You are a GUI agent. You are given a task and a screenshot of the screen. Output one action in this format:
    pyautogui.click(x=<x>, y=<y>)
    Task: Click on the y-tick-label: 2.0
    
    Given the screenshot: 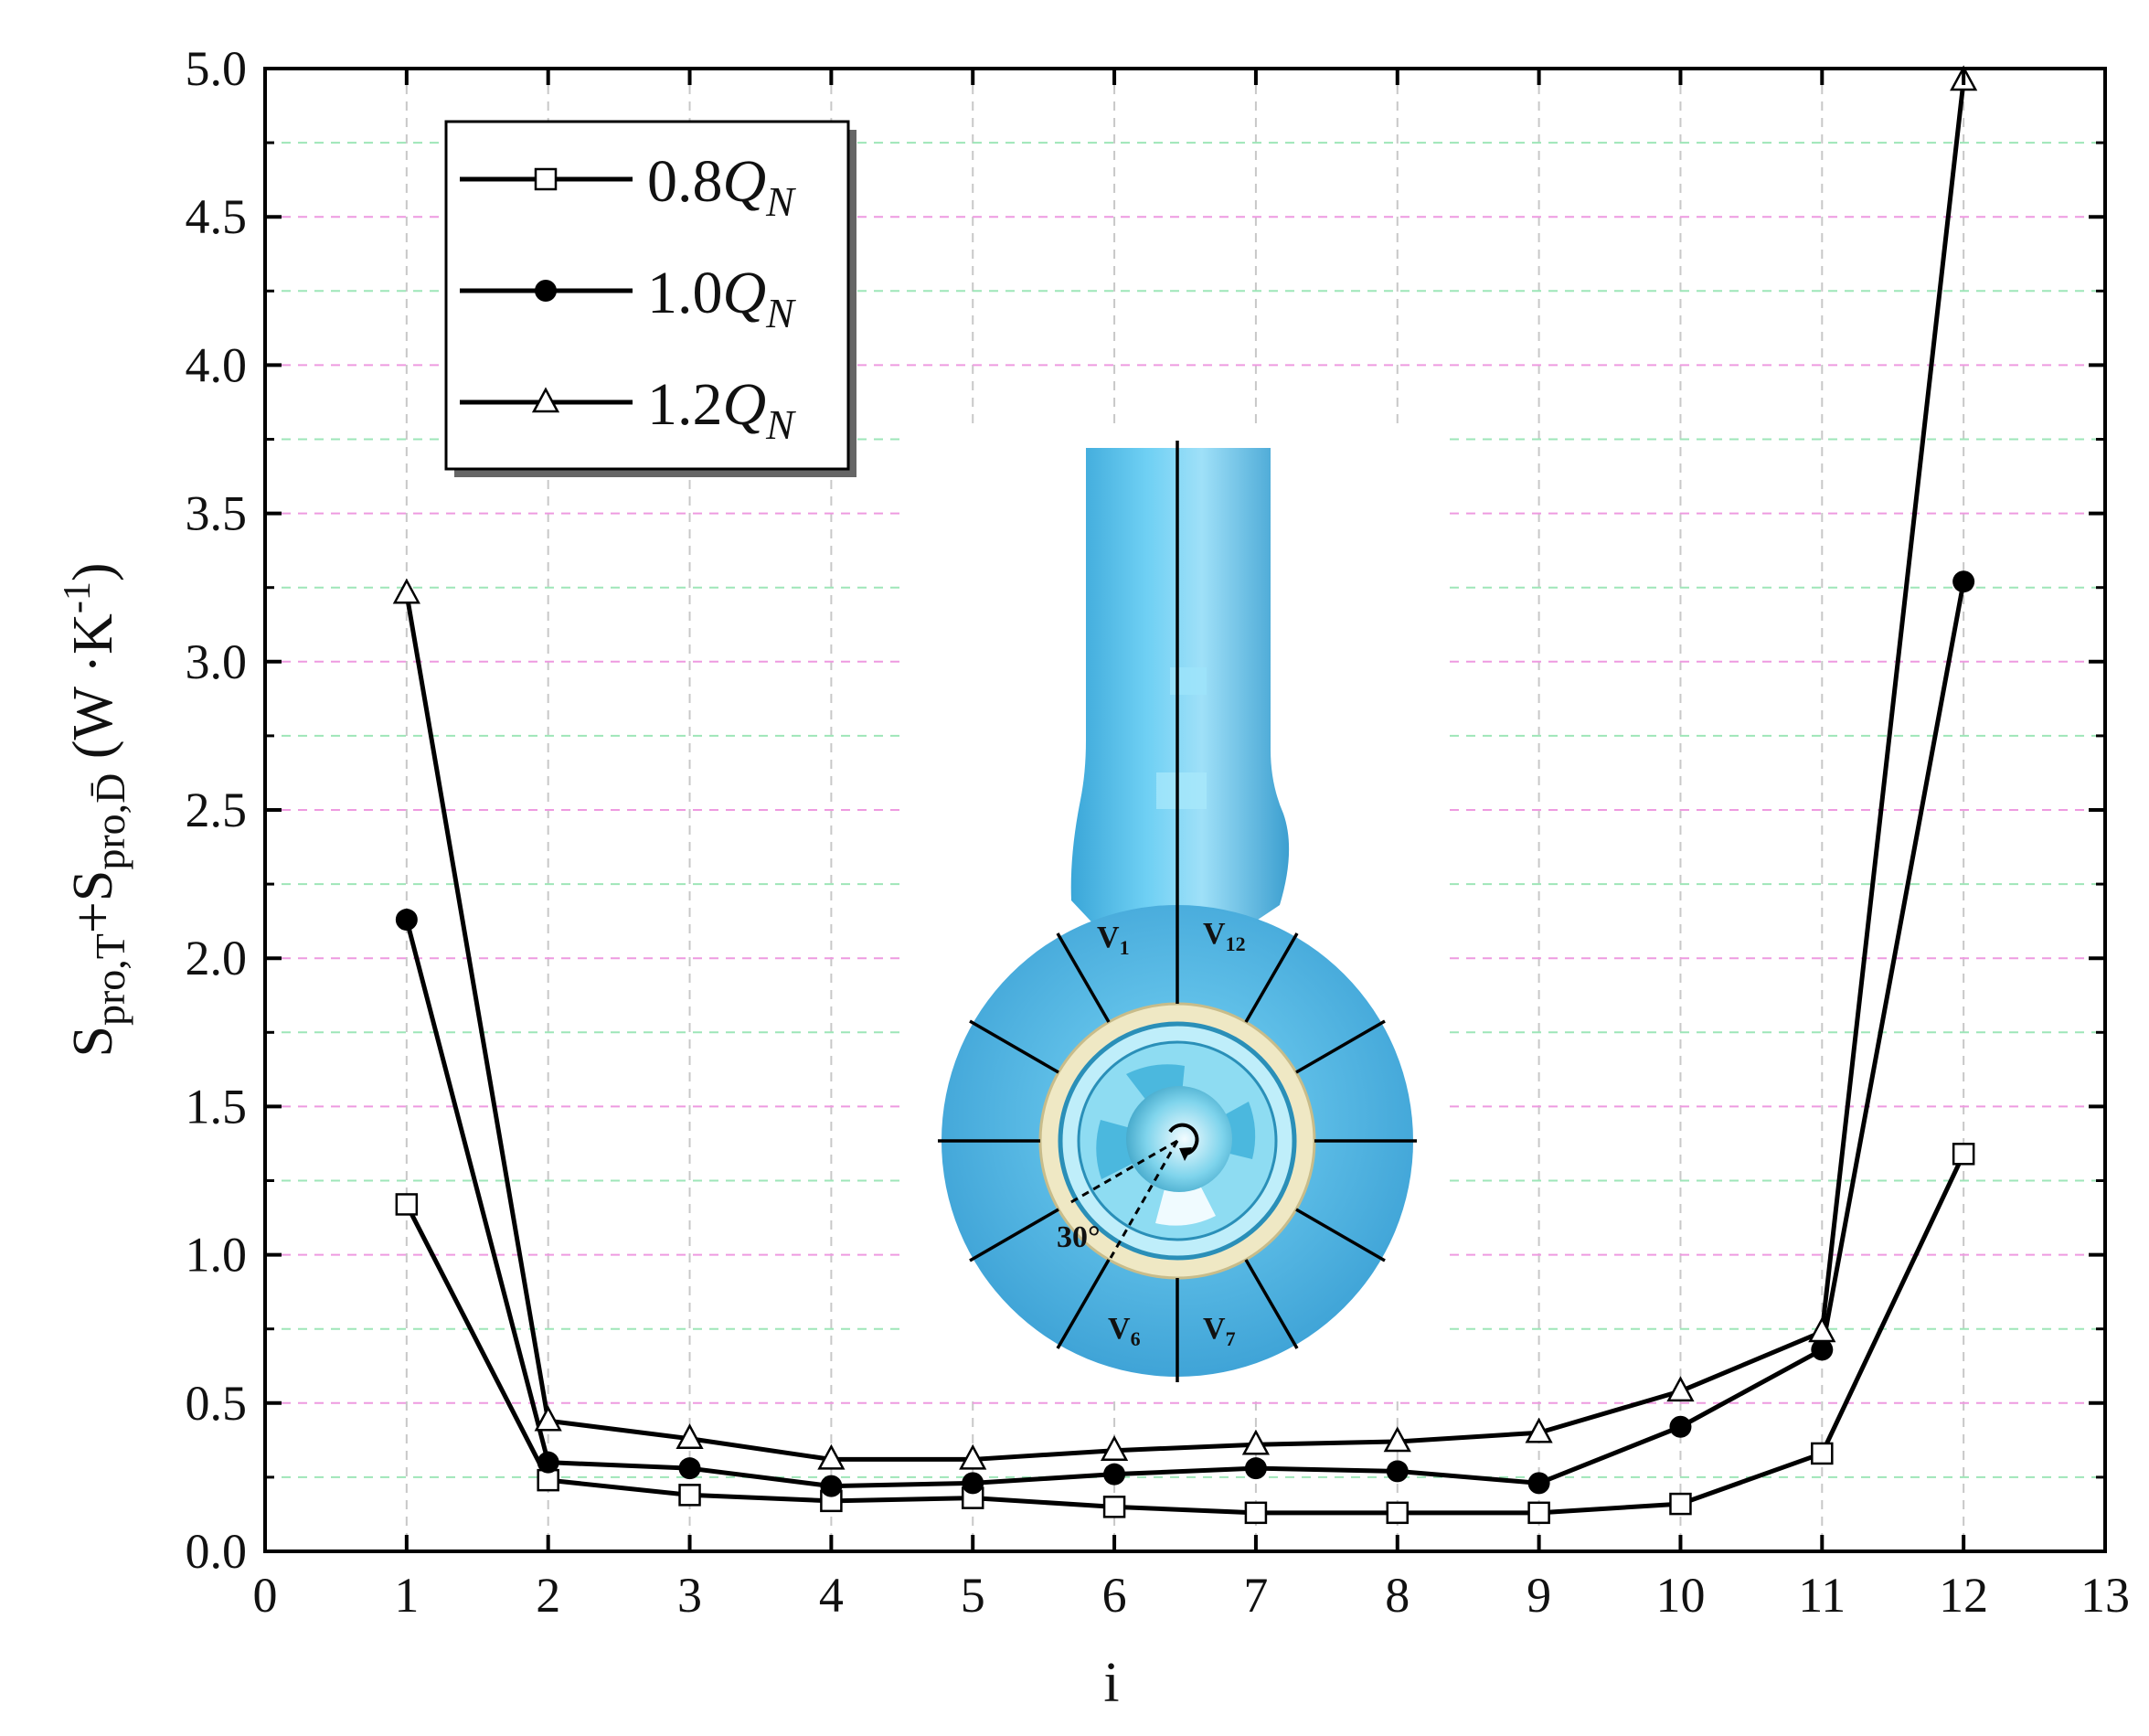 What is the action you would take?
    pyautogui.click(x=217, y=958)
    